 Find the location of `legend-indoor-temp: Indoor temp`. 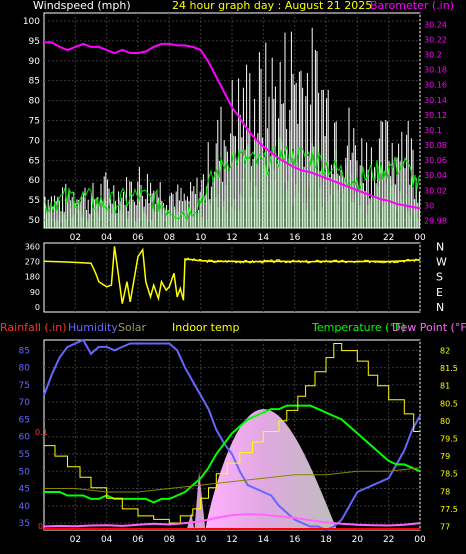

legend-indoor-temp: Indoor temp is located at coordinates (205, 327).